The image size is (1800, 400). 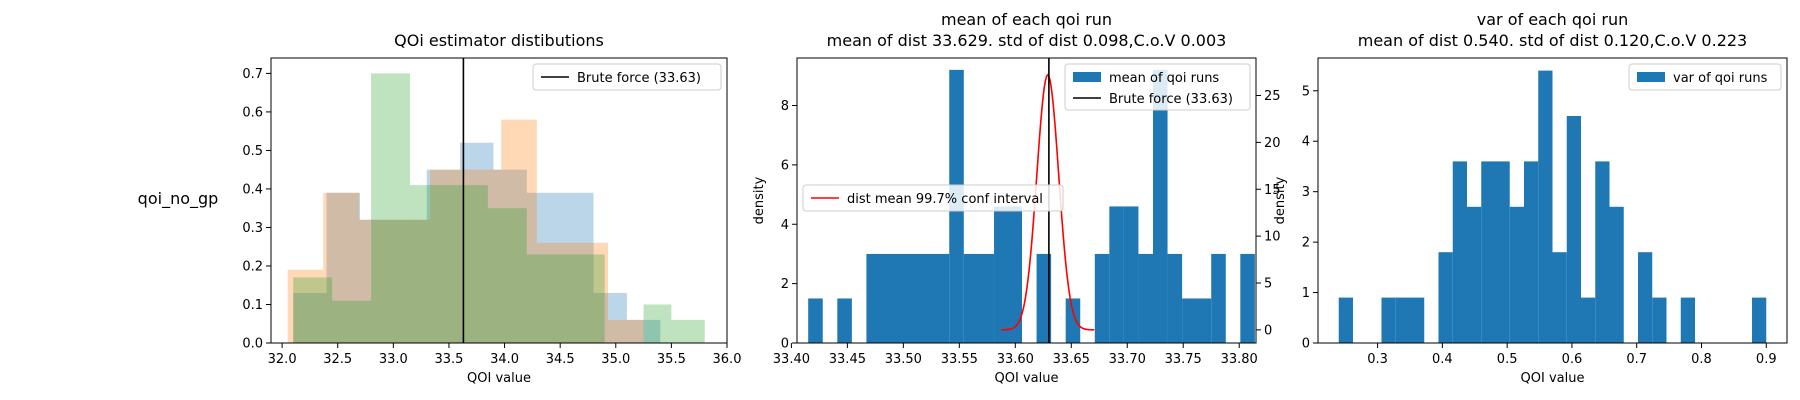 What do you see at coordinates (945, 199) in the screenshot?
I see `legend-label-conf-interval: dist mean 99.7% conf interval` at bounding box center [945, 199].